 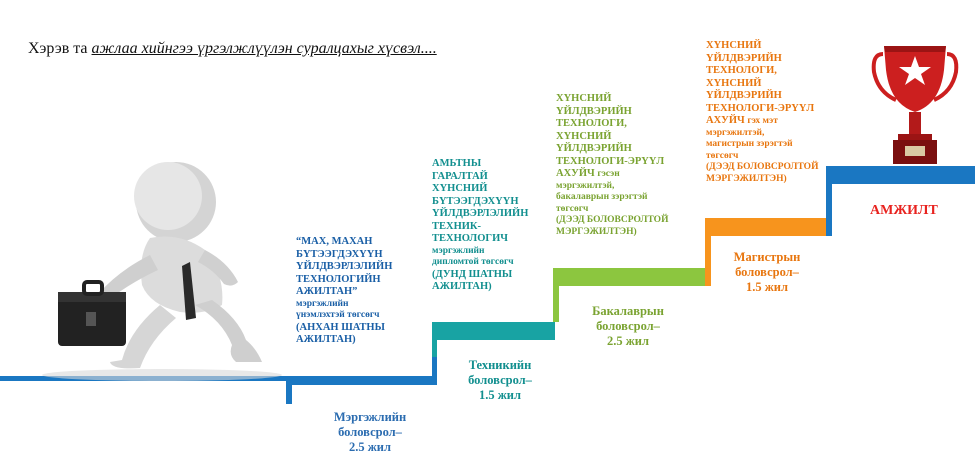 I want to click on bachelor-line: ТЕХНОЛОГИ-ЭРҮҮЛ, so click(x=610, y=161).